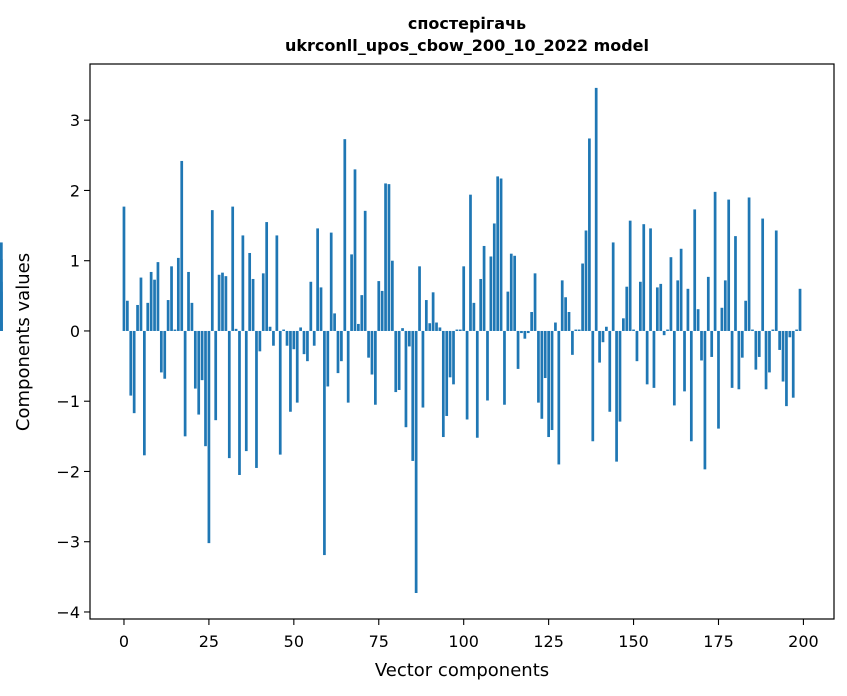 This screenshot has height=696, width=847. What do you see at coordinates (469, 635) in the screenshot?
I see `x-axis-ticks: 0 25 50 75 100 125 150 175 200` at bounding box center [469, 635].